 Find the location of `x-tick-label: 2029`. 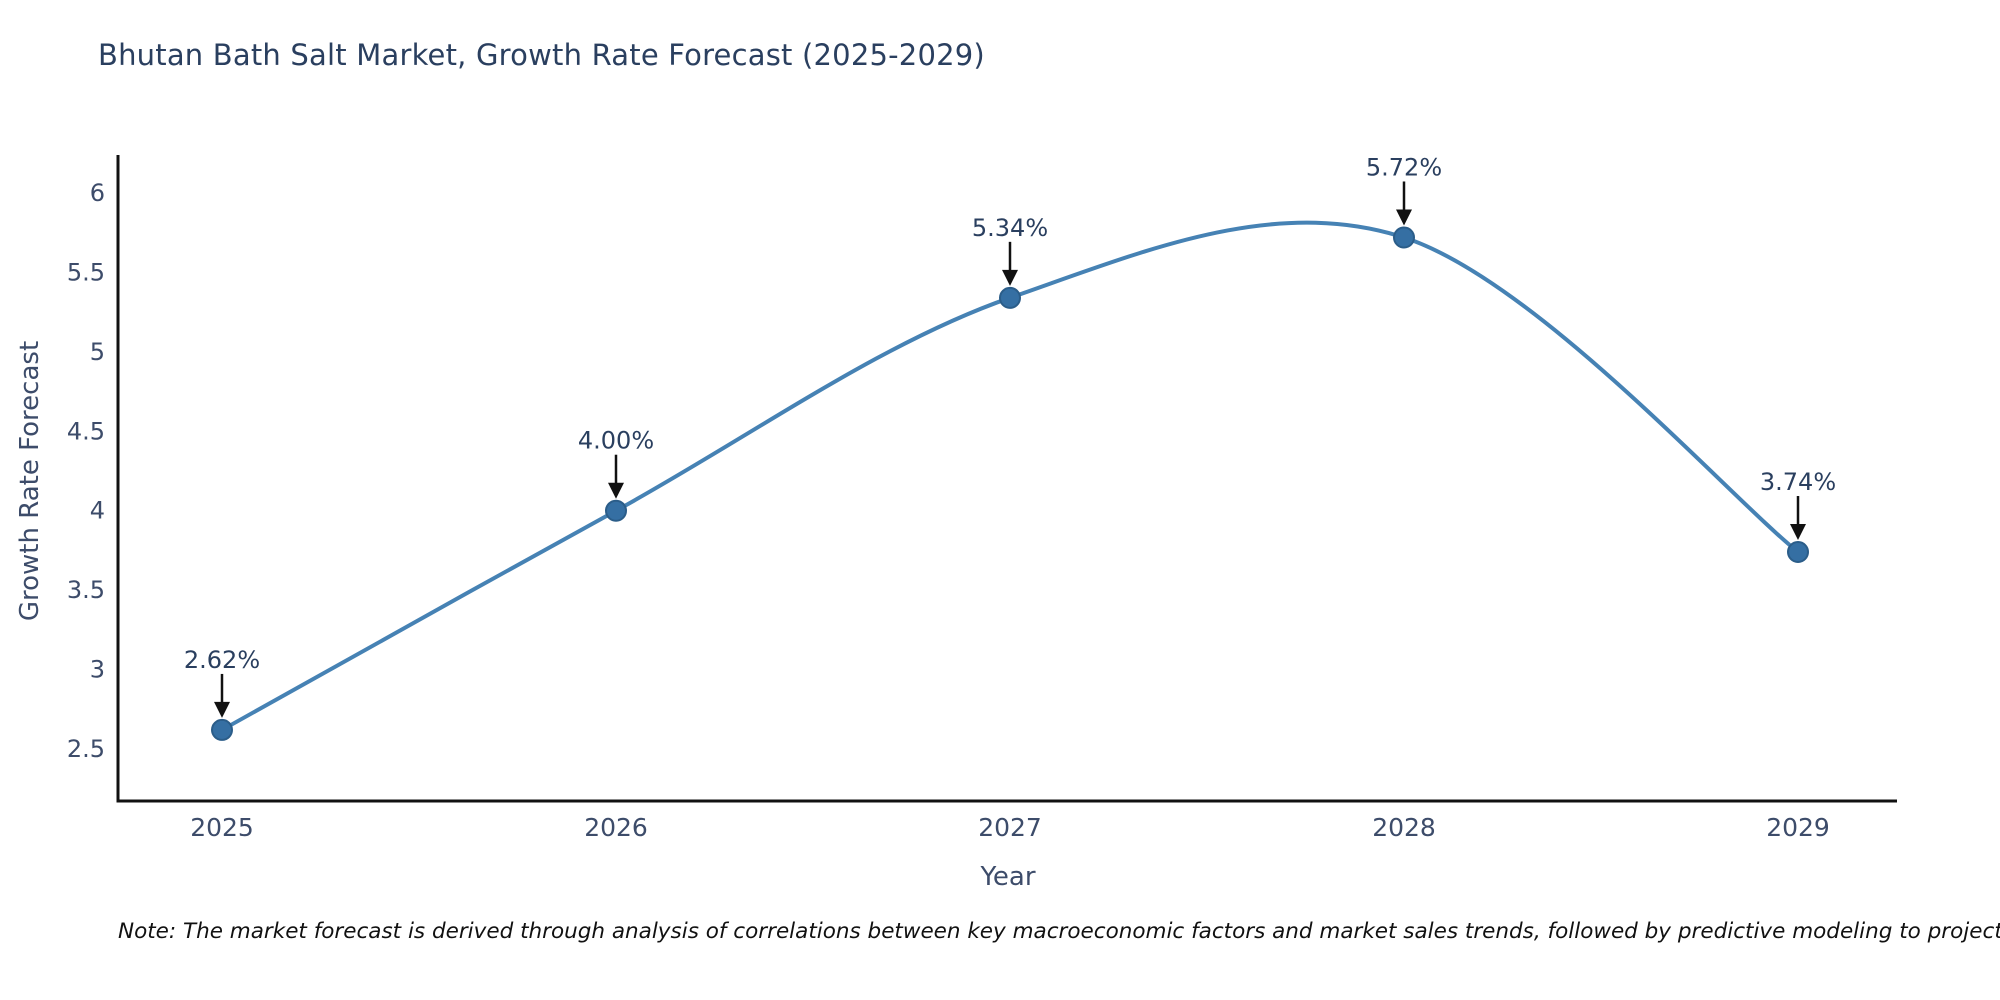

x-tick-label: 2029 is located at coordinates (1798, 827).